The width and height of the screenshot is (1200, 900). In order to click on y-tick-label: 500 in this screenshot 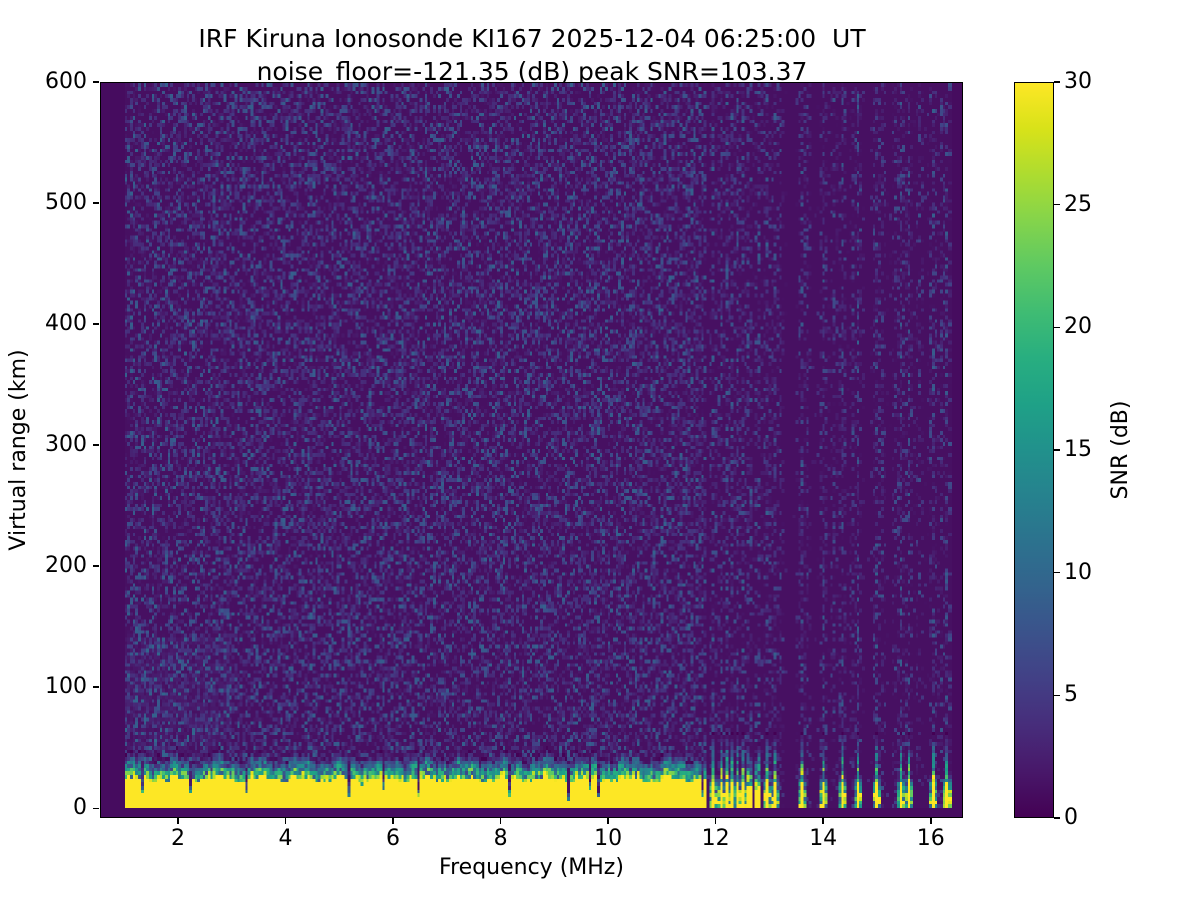, I will do `click(66, 203)`.